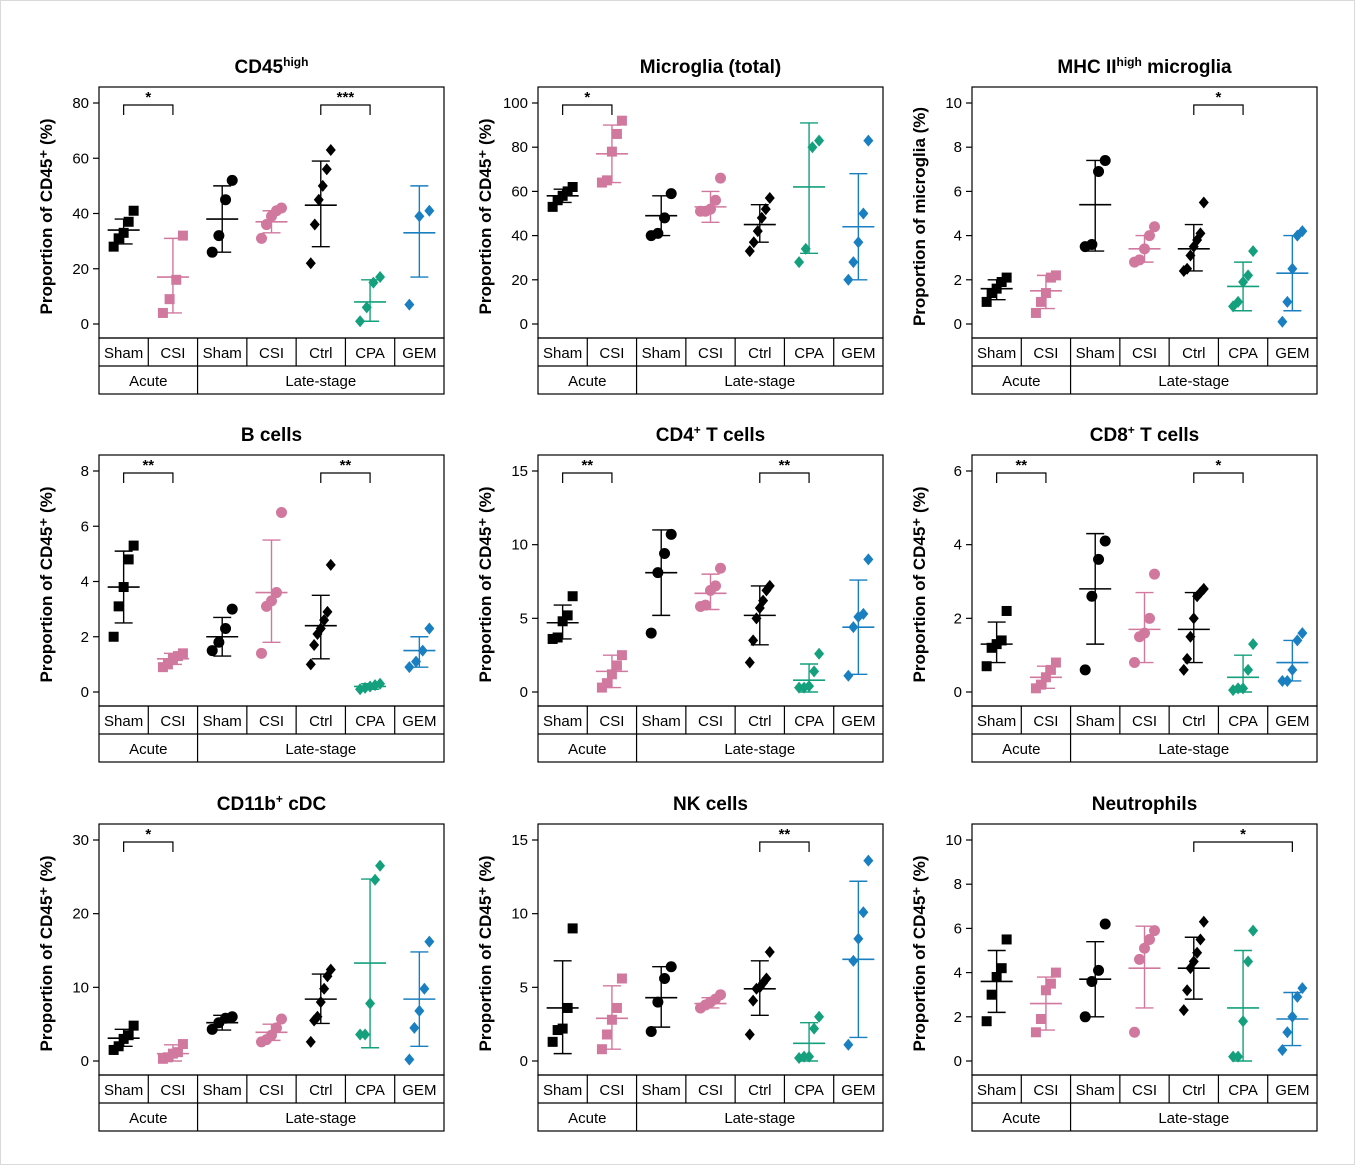 The height and width of the screenshot is (1171, 1355). I want to click on y-tick-label: 2, so click(958, 1017).